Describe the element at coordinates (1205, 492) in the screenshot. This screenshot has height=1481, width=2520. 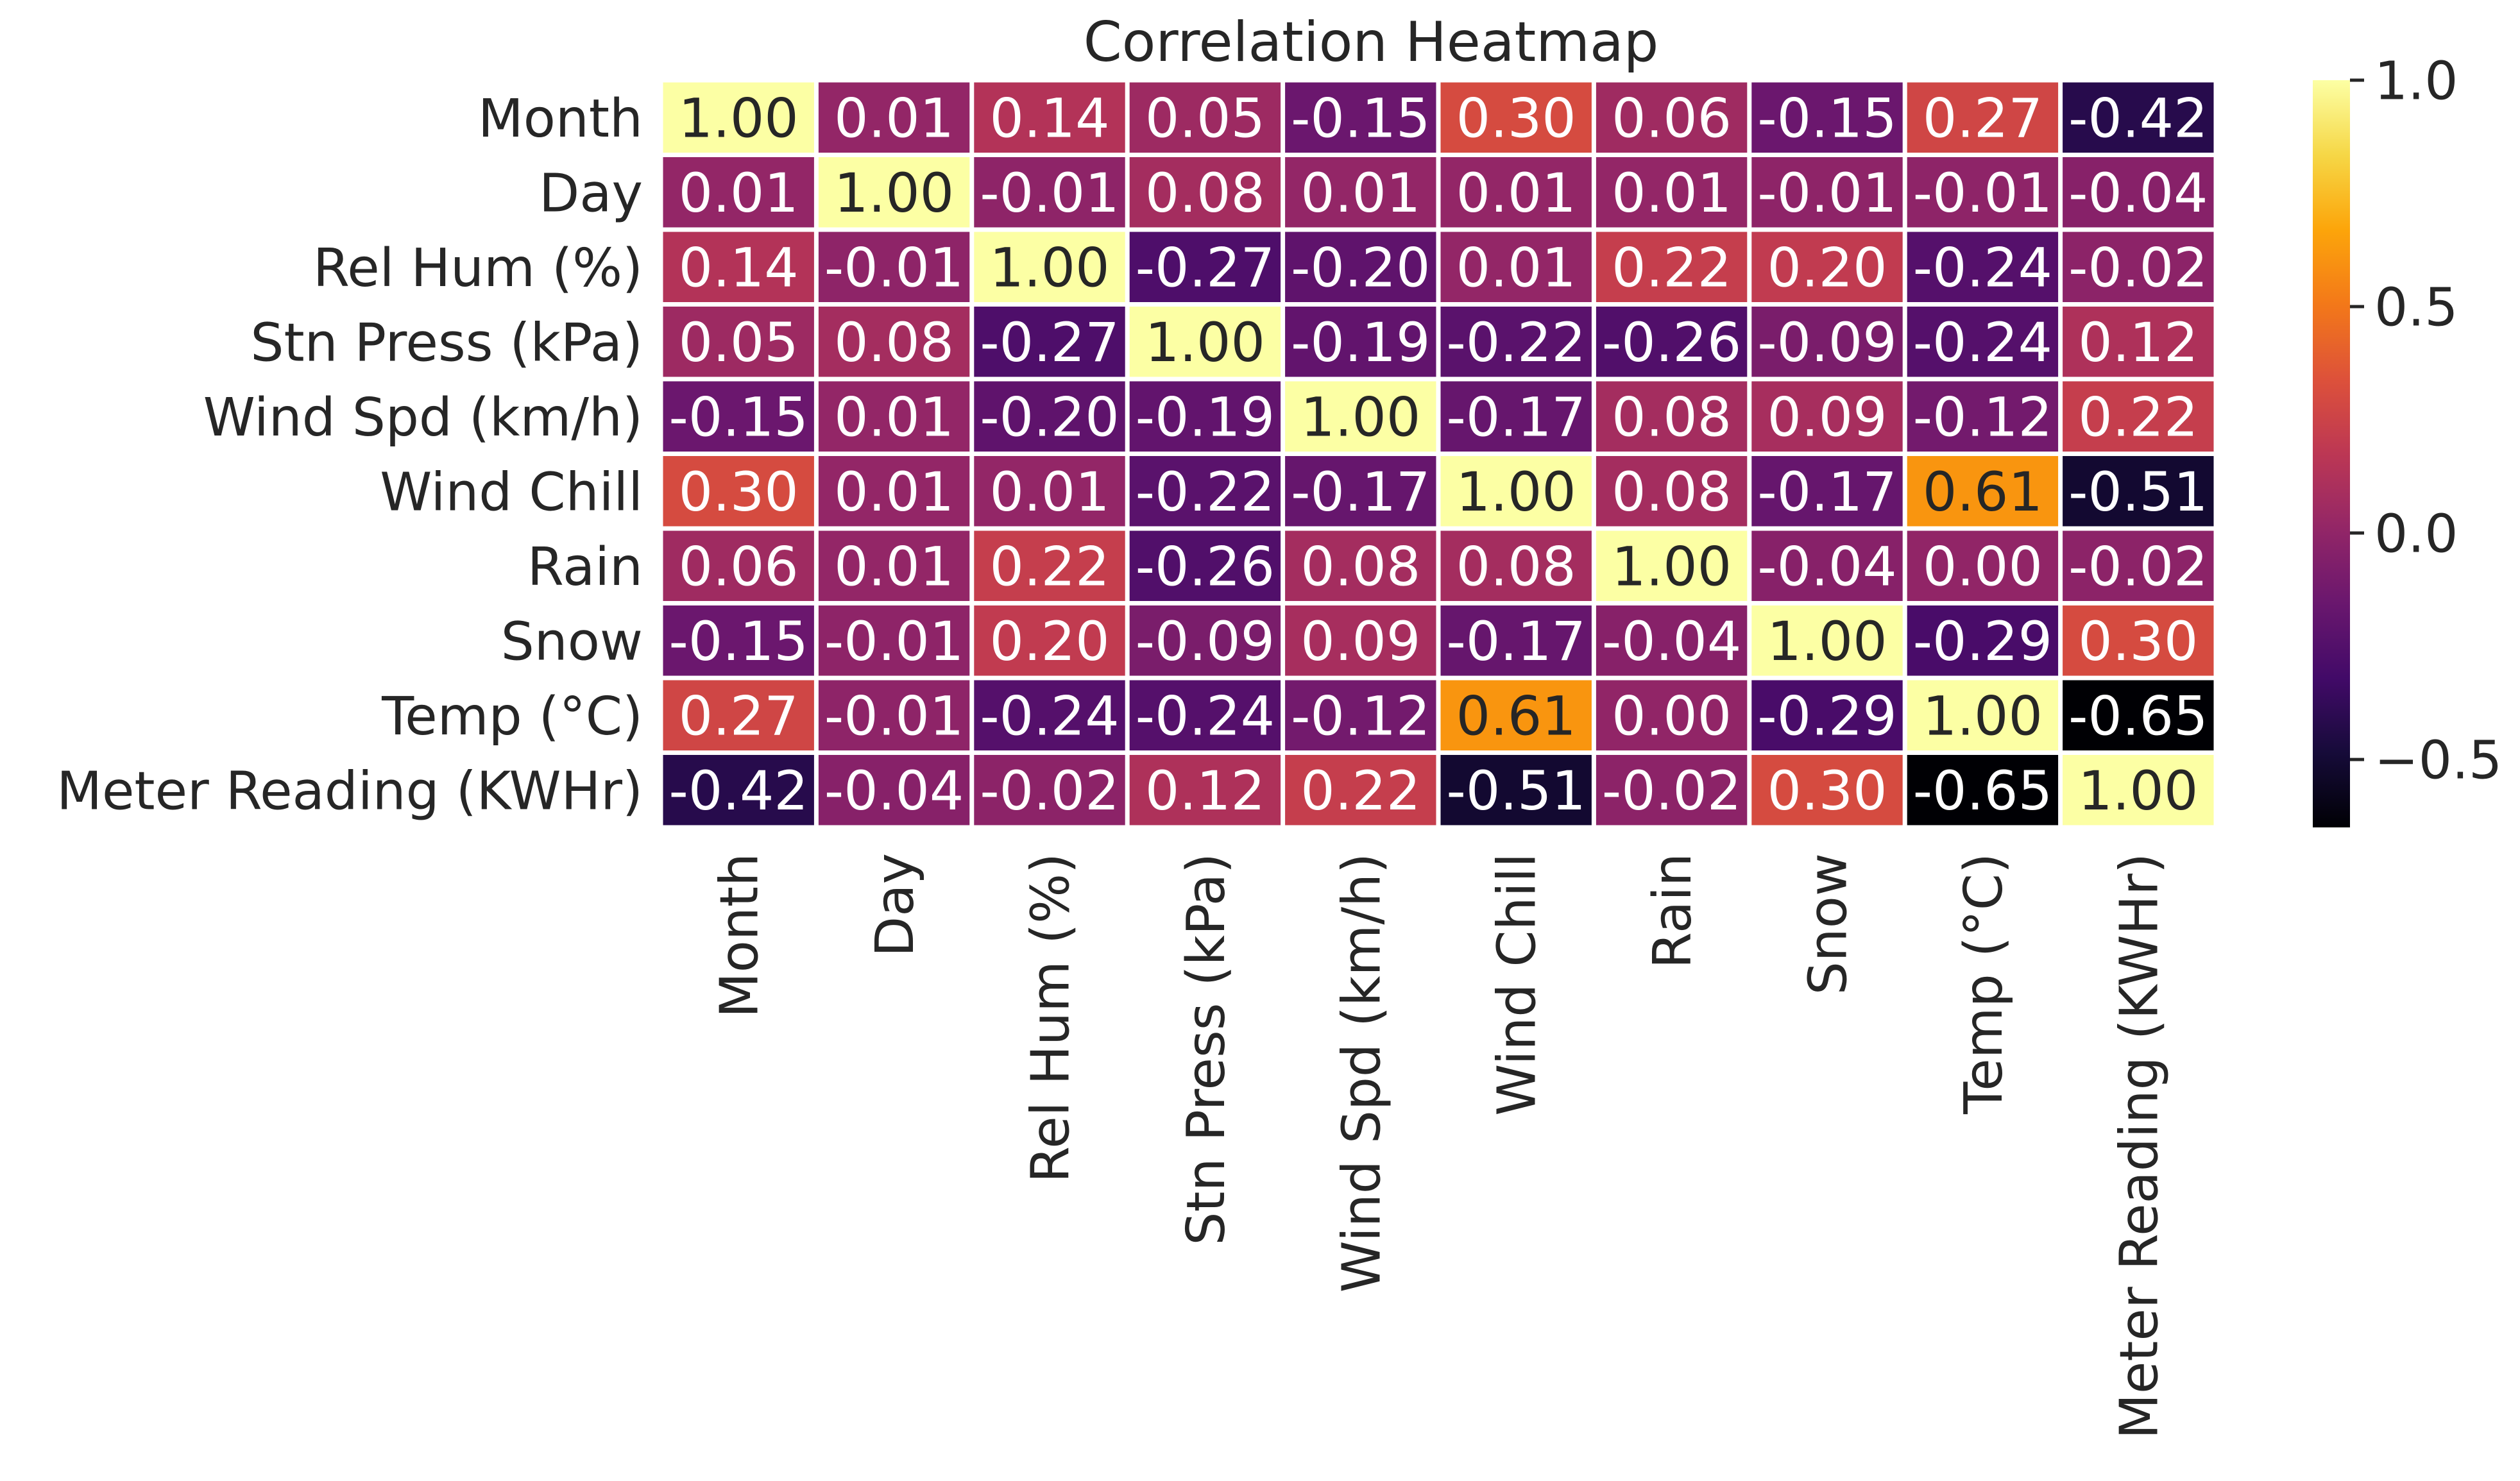
I see `cell-value-label: -0.22` at that location.